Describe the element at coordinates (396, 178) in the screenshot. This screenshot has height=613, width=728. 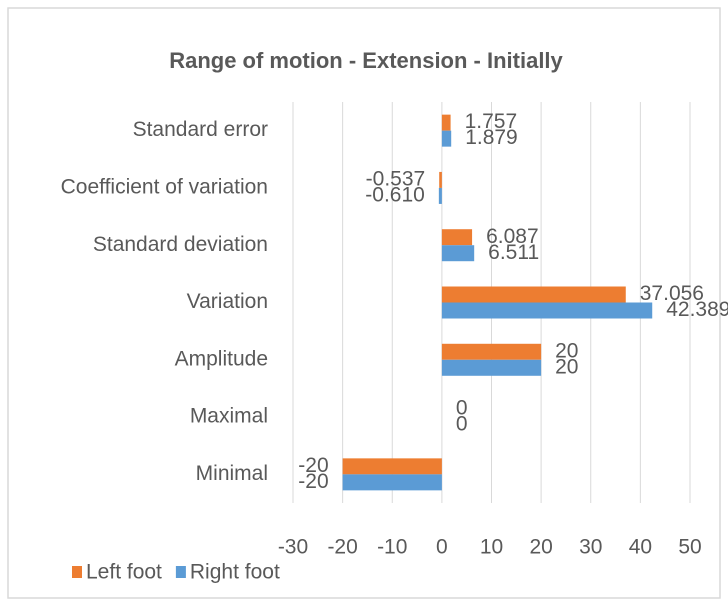
I see `data-label: -0.537` at that location.